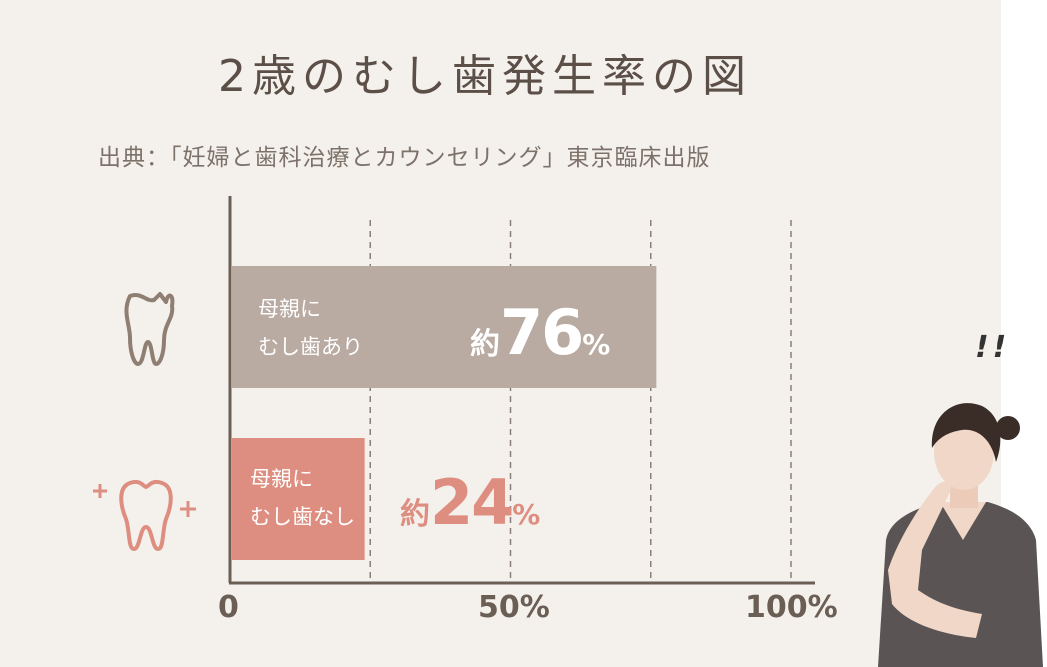 This screenshot has height=667, width=1047. Describe the element at coordinates (100, 491) in the screenshot. I see `sparkle-plus-left` at that location.